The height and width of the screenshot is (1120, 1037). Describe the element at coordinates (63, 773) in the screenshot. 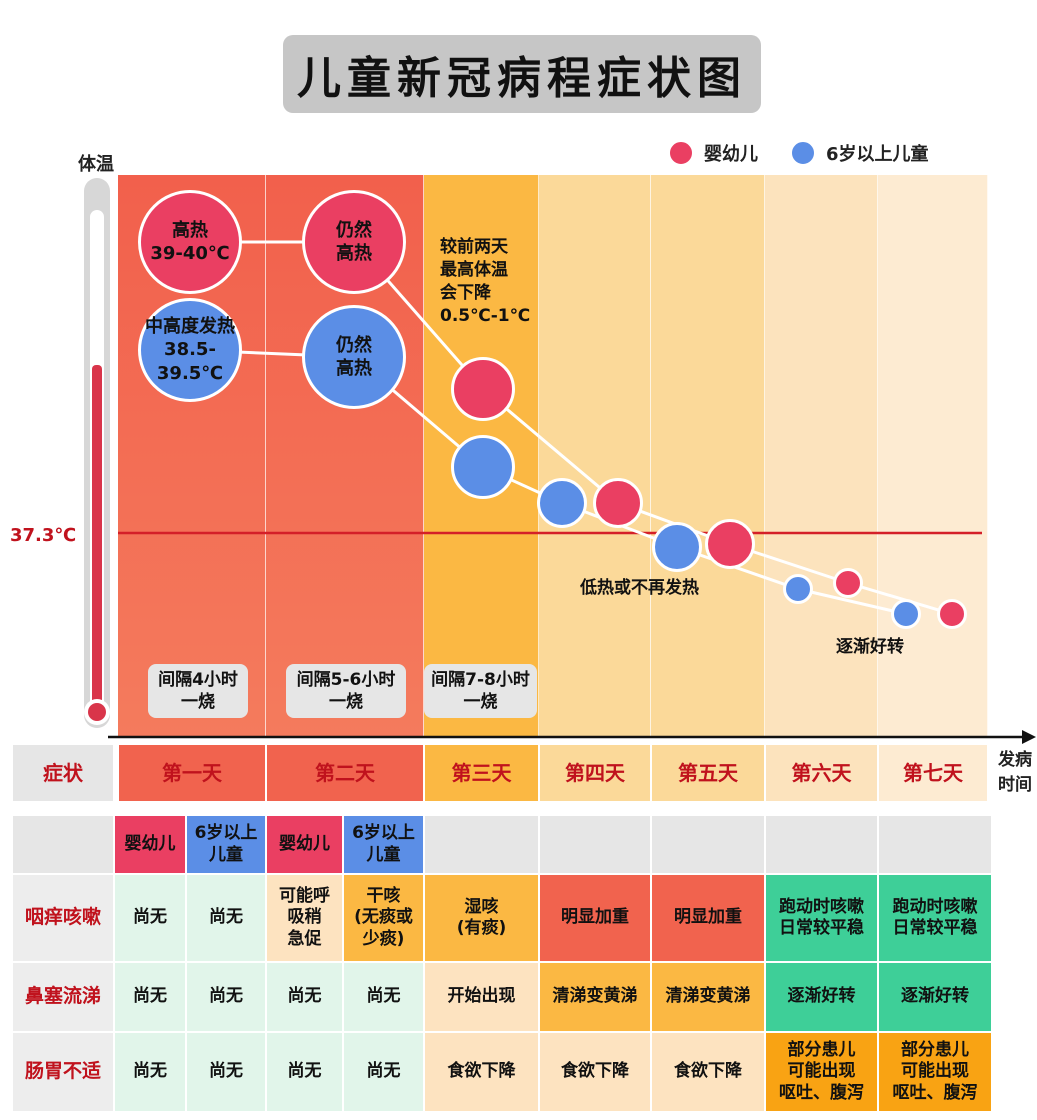

I see `day-row-header: 症状` at that location.